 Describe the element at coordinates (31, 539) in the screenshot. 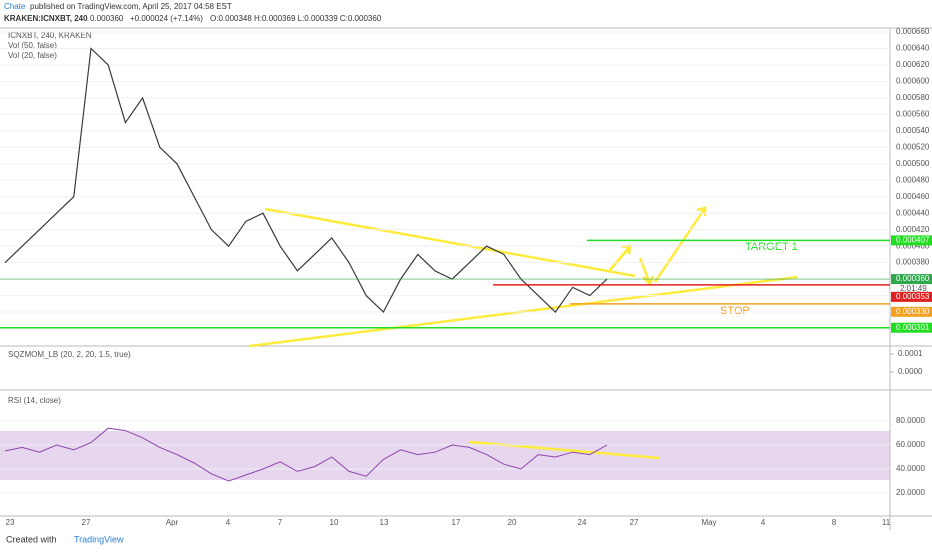

I see `footer-created: Created with` at that location.